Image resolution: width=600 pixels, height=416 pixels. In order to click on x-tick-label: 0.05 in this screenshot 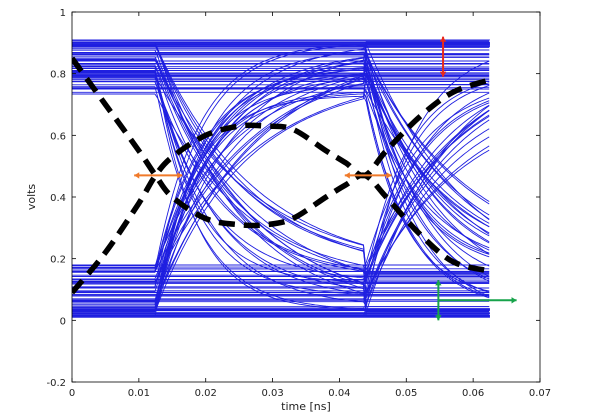, I will do `click(406, 393)`.